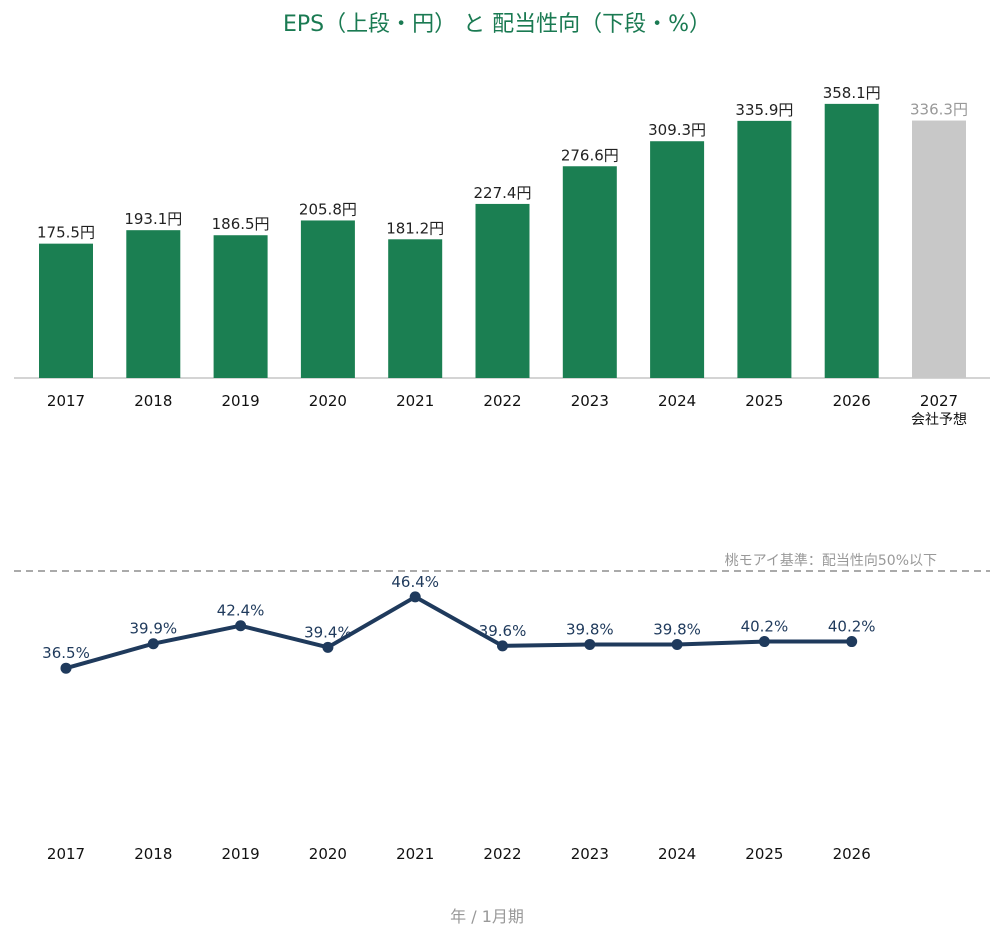  I want to click on line-x-tick-label: 2026, so click(852, 854).